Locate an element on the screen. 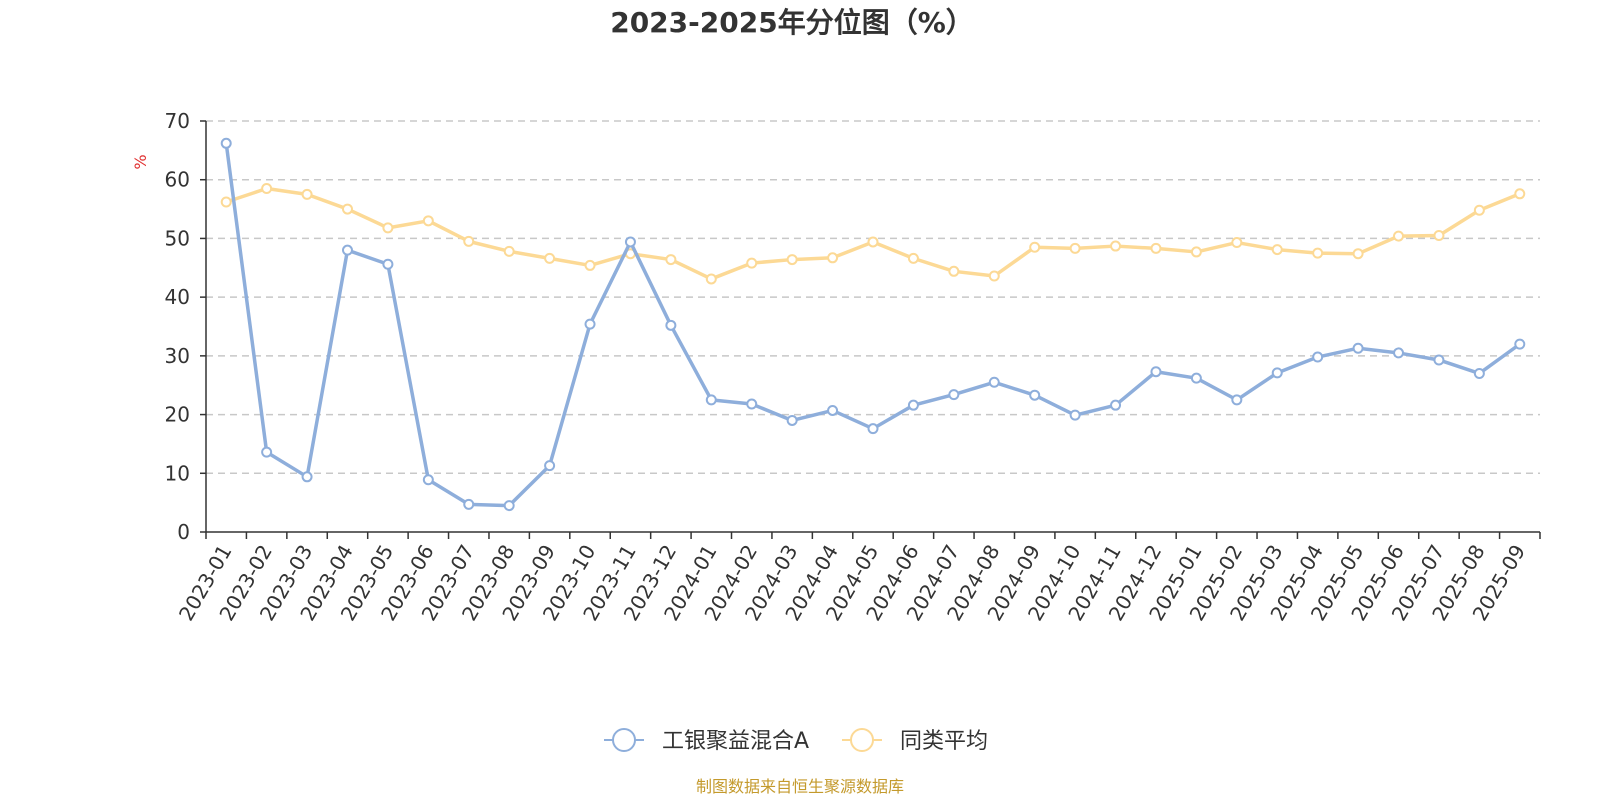  chart-title: 2023-2025年分位图（%） is located at coordinates (792, 22).